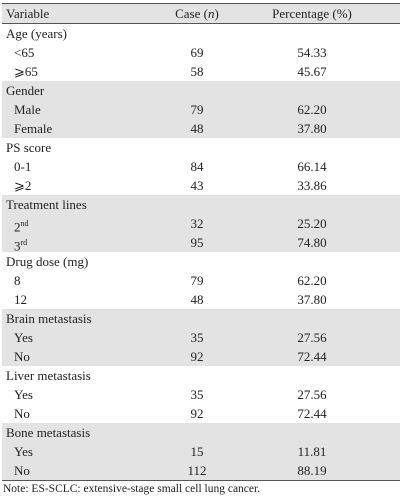 The width and height of the screenshot is (402, 499). What do you see at coordinates (24, 242) in the screenshot?
I see `label-sup: rd` at bounding box center [24, 242].